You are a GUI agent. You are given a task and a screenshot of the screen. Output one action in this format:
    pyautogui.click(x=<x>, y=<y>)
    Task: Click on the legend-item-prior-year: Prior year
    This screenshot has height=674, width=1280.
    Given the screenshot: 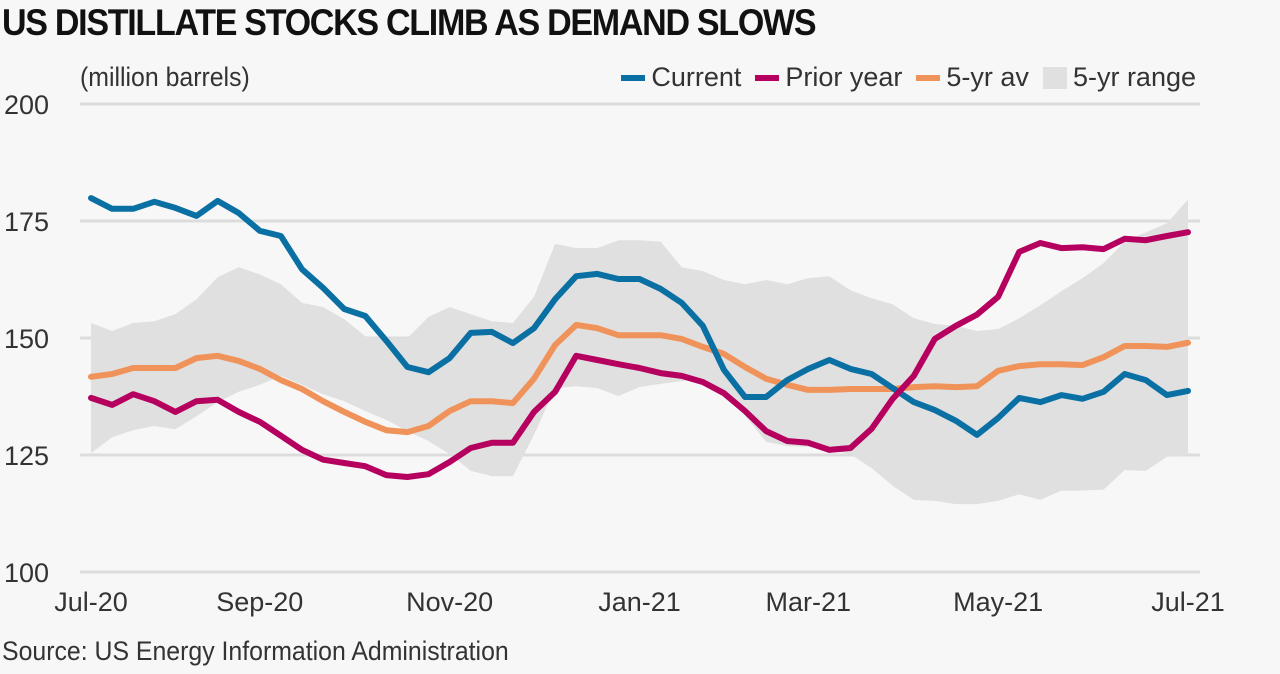 What is the action you would take?
    pyautogui.click(x=828, y=77)
    